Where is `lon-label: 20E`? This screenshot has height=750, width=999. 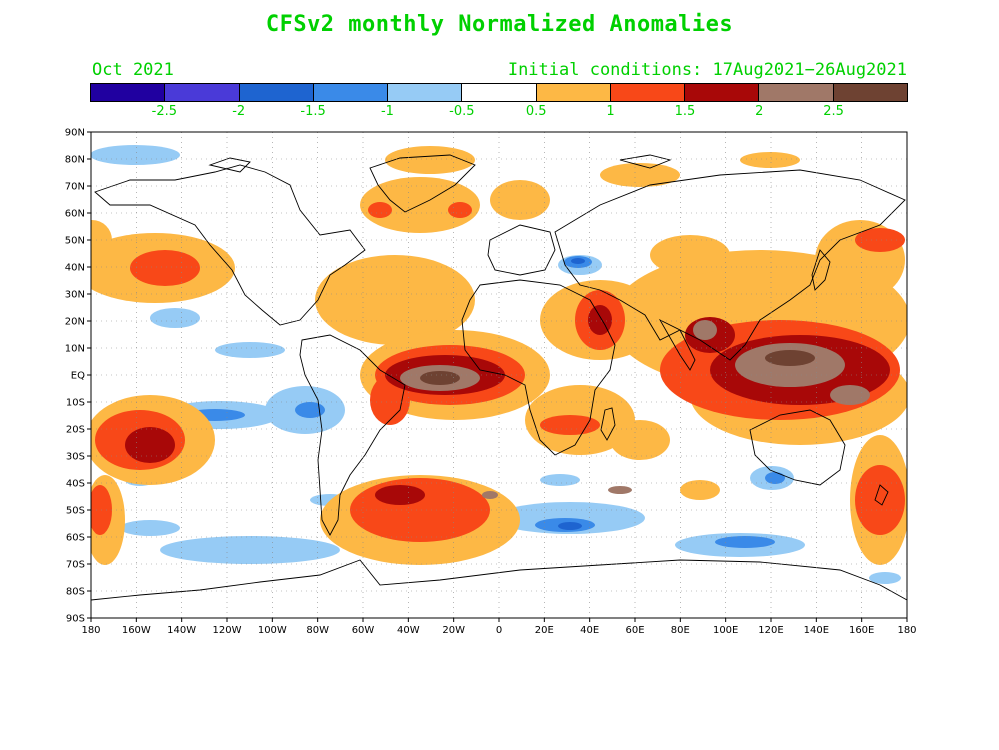 lon-label: 20E is located at coordinates (544, 630).